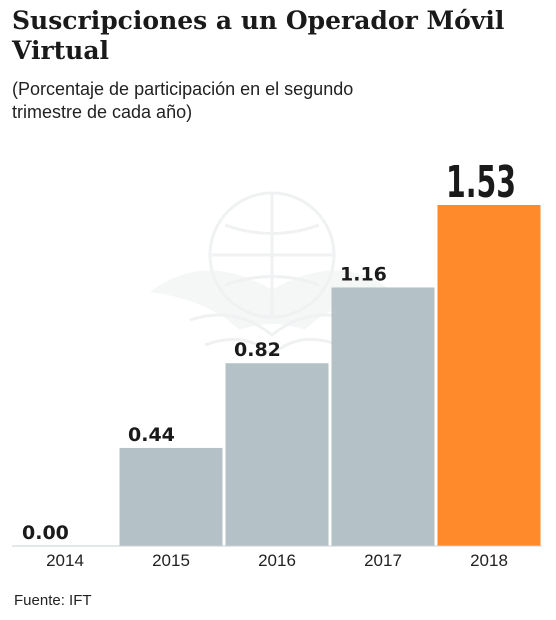 The image size is (556, 620). What do you see at coordinates (45, 533) in the screenshot?
I see `value-label-2014: 0.00` at bounding box center [45, 533].